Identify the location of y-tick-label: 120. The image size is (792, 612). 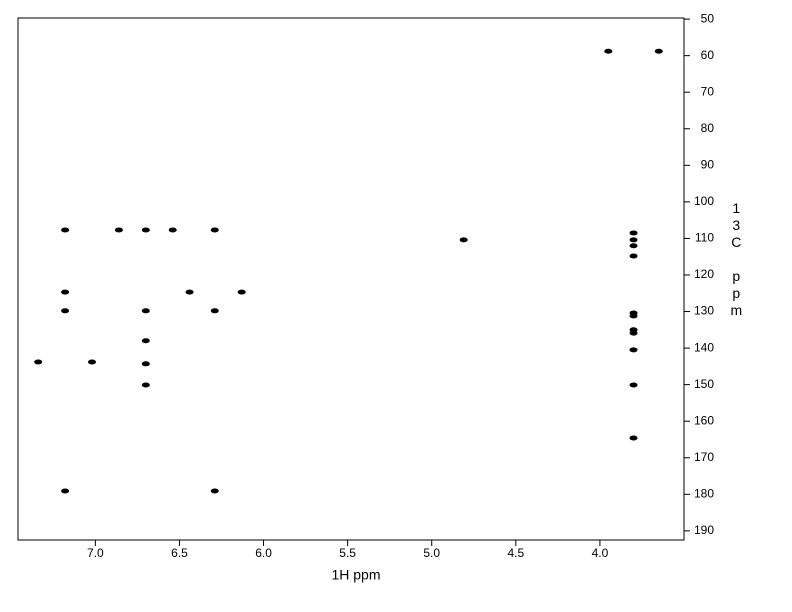
(704, 274).